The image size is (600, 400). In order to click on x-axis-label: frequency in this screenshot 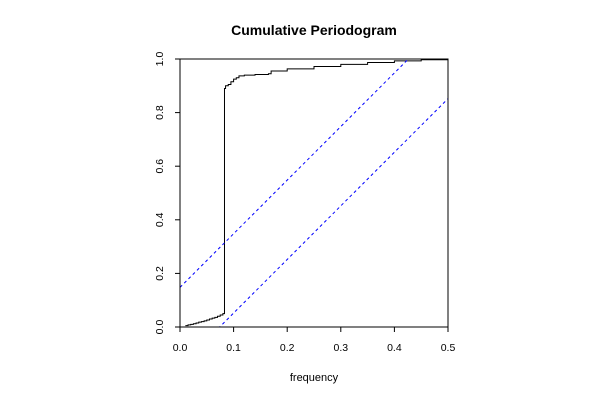, I will do `click(314, 378)`.